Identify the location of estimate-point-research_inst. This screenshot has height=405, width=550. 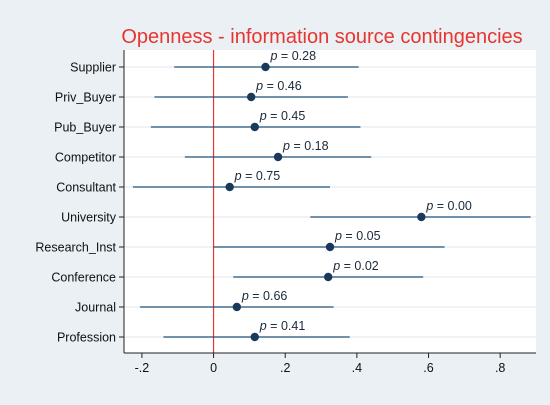
(330, 247).